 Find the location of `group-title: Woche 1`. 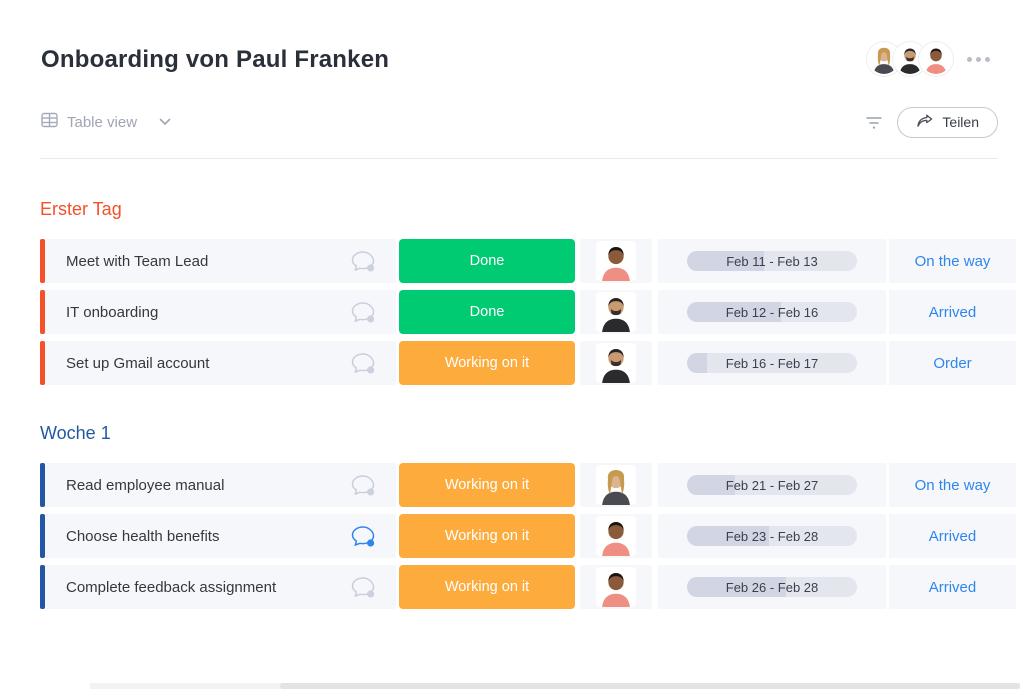

group-title: Woche 1 is located at coordinates (75, 433).